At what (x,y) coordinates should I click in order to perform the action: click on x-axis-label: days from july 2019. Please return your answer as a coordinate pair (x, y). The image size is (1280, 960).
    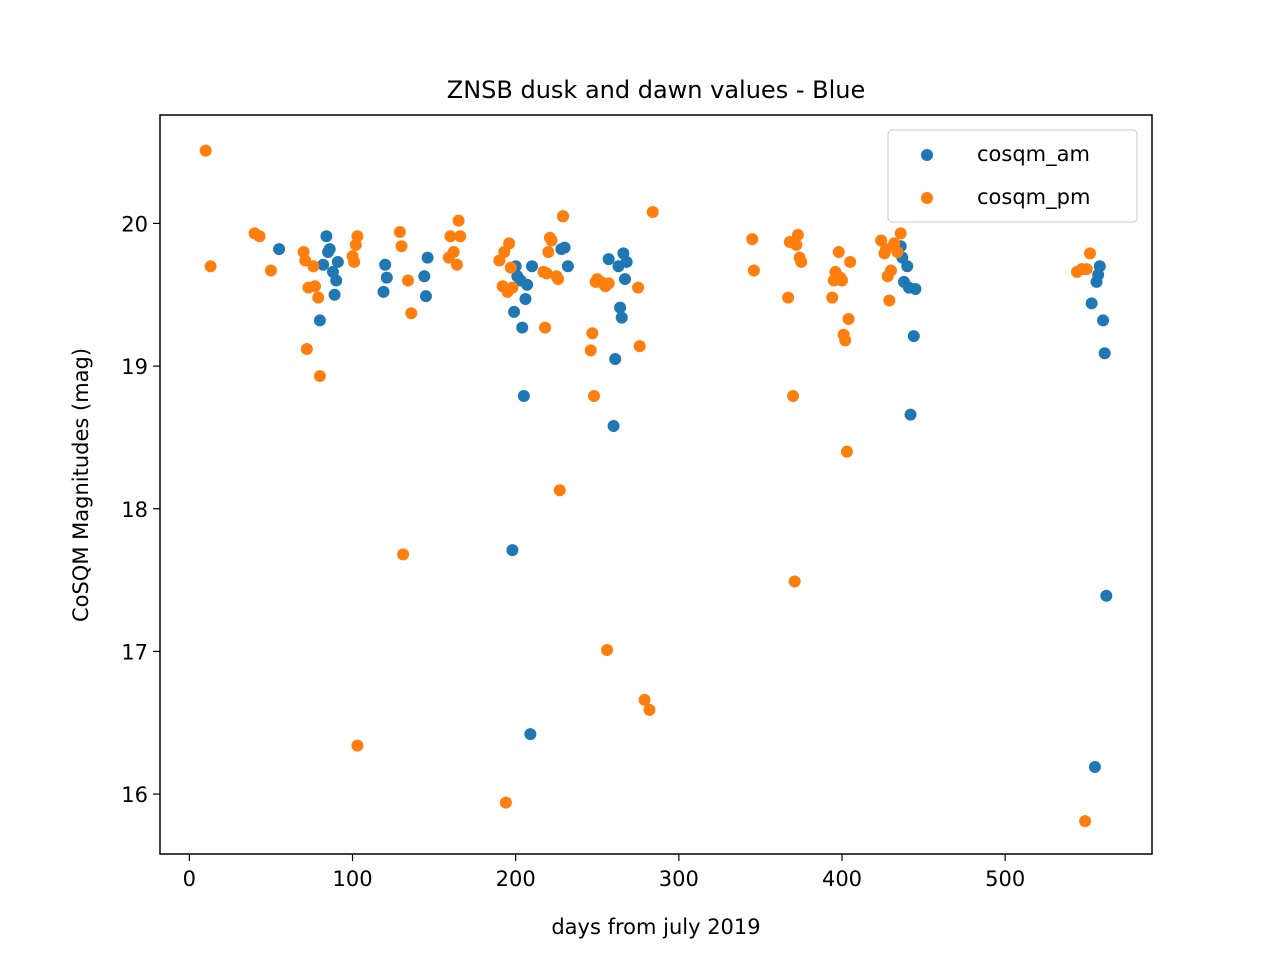
    Looking at the image, I should click on (655, 927).